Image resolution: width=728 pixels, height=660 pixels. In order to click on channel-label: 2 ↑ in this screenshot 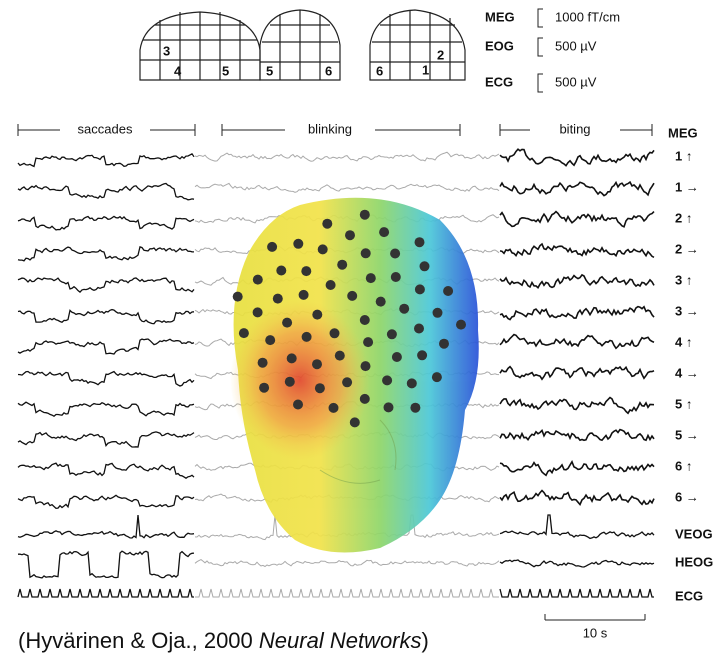, I will do `click(683, 217)`.